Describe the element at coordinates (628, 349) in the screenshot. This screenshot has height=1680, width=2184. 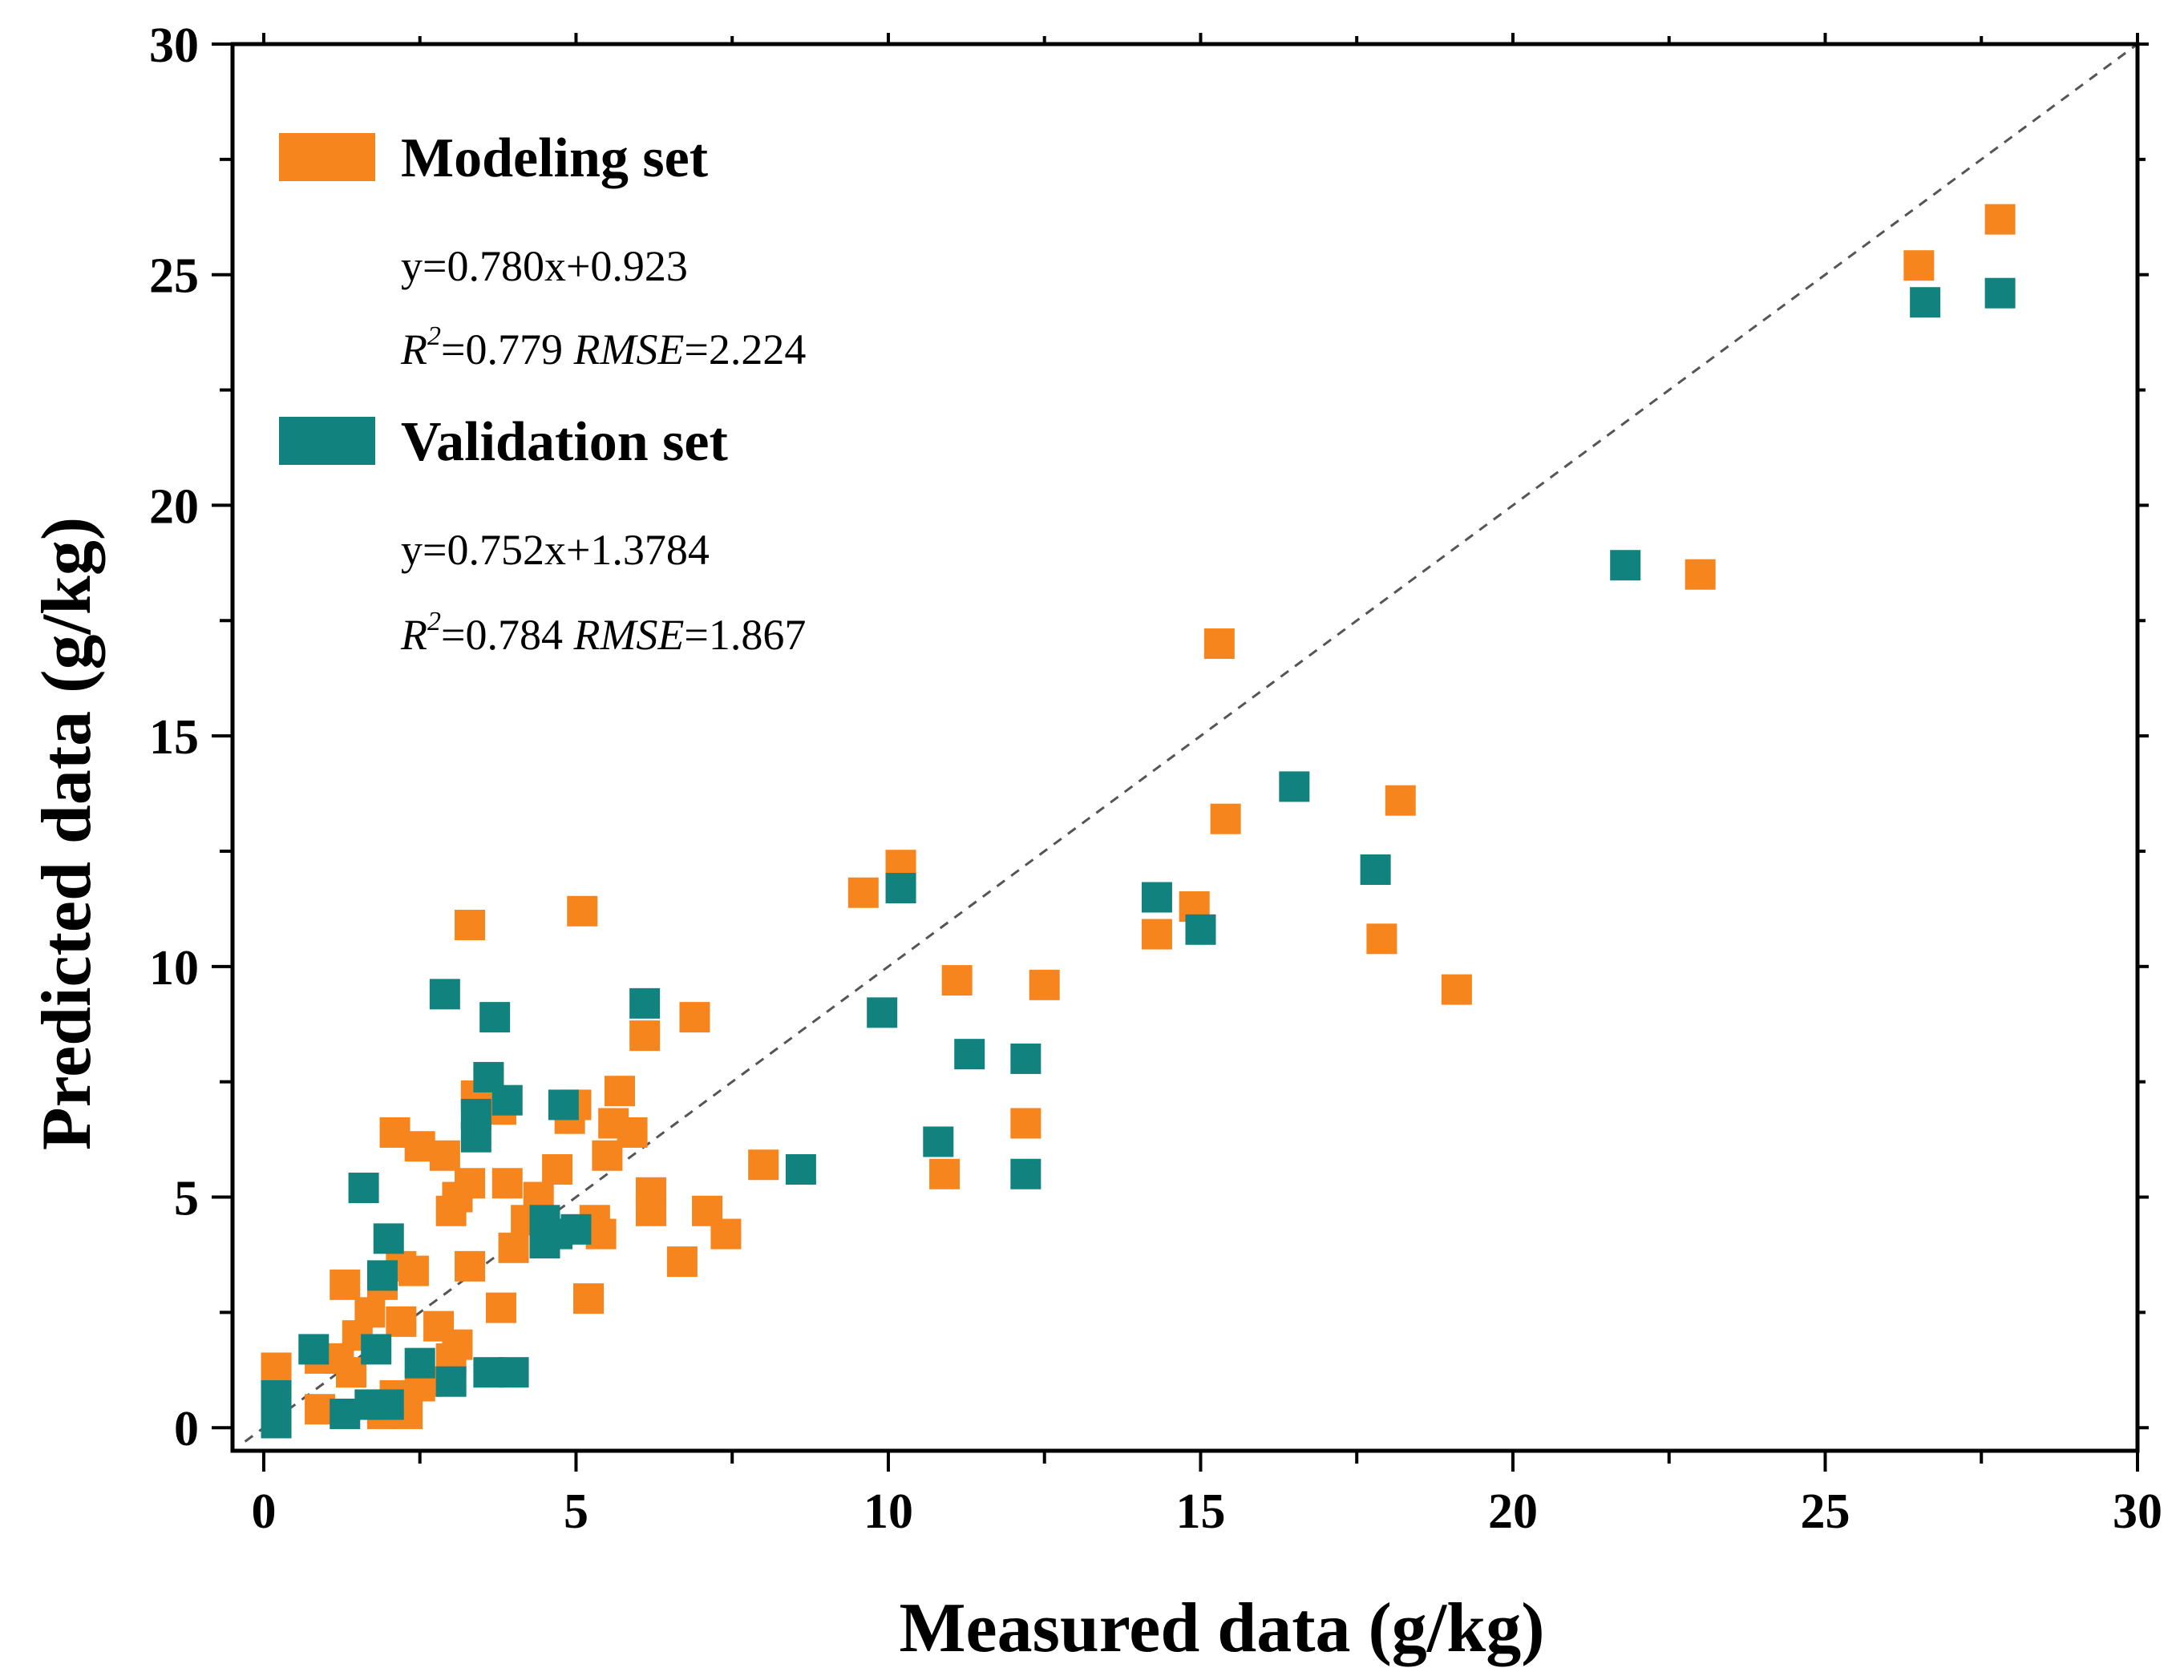
I see `modeling-rmse-label: RMSE` at that location.